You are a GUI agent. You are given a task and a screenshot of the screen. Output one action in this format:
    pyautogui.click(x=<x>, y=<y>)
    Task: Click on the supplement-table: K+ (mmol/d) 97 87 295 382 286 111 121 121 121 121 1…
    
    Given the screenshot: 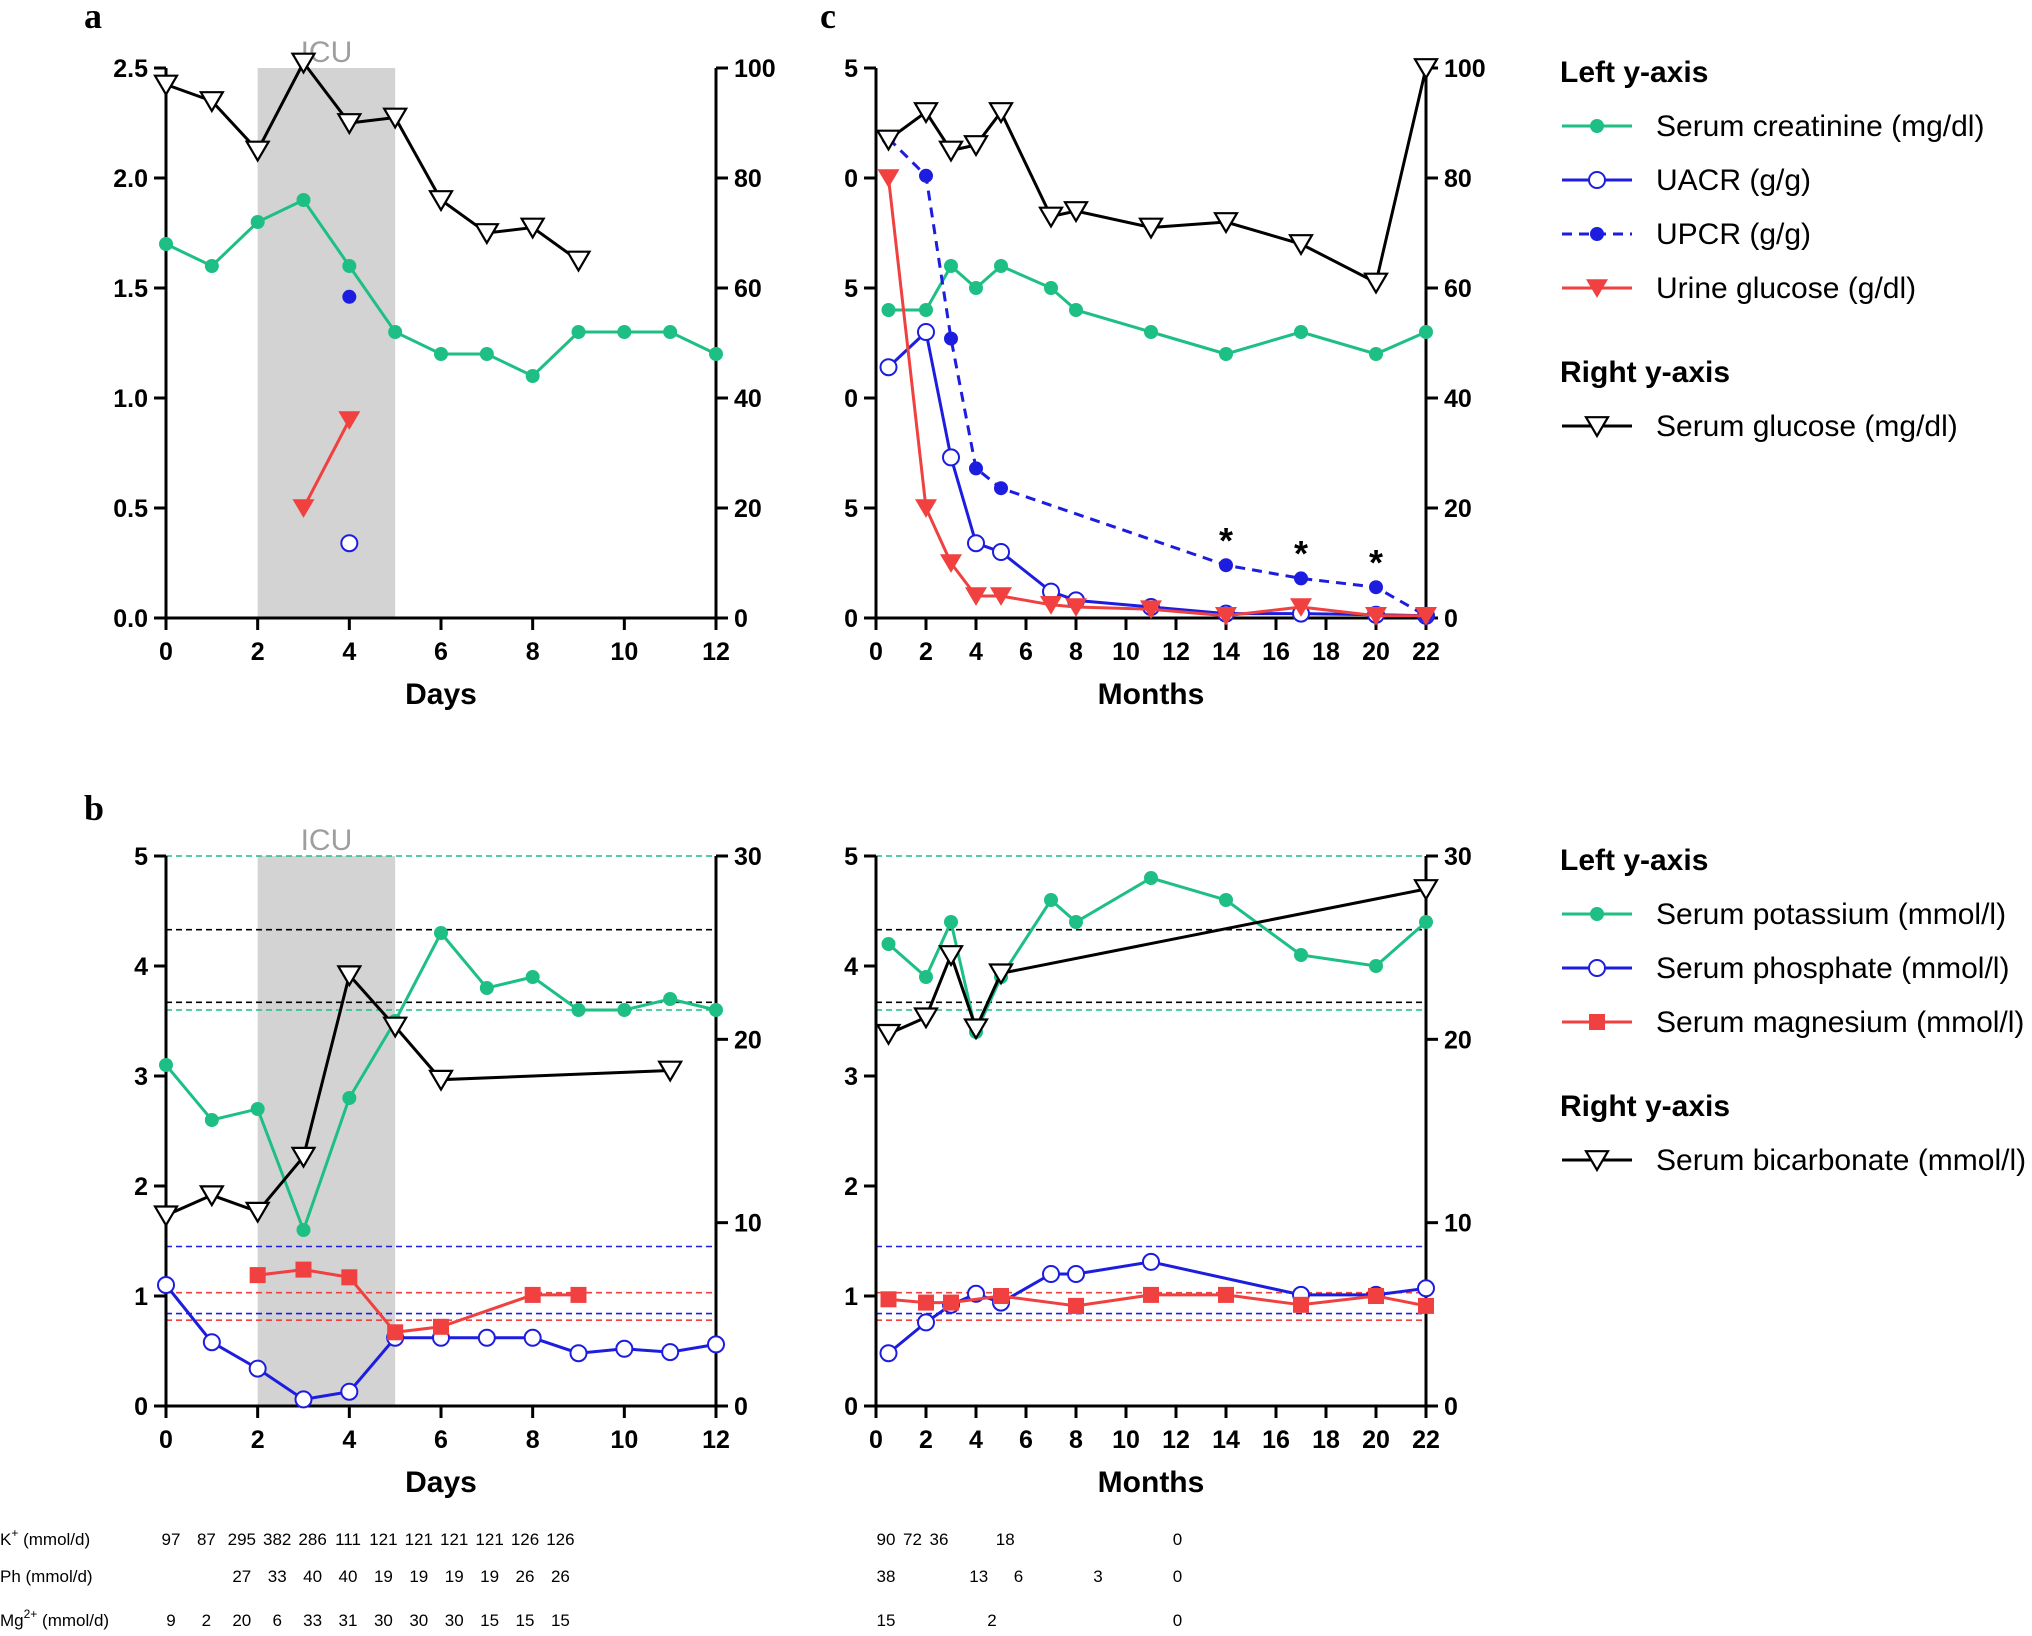 What is the action you would take?
    pyautogui.click(x=591, y=1578)
    